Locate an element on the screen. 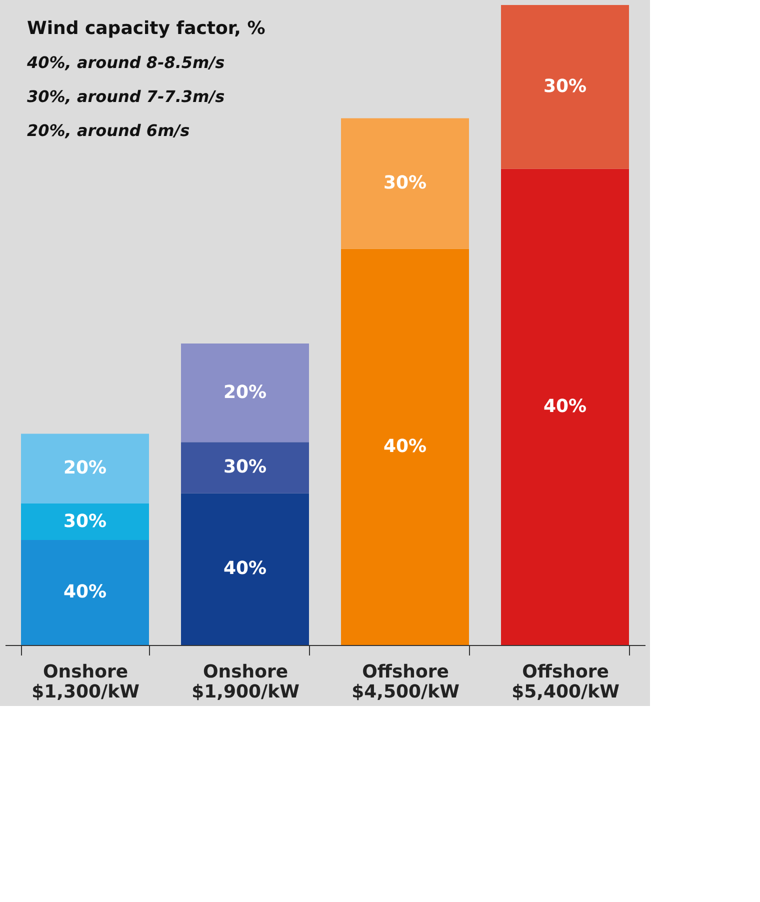  series-label: 40% is located at coordinates (85, 592).